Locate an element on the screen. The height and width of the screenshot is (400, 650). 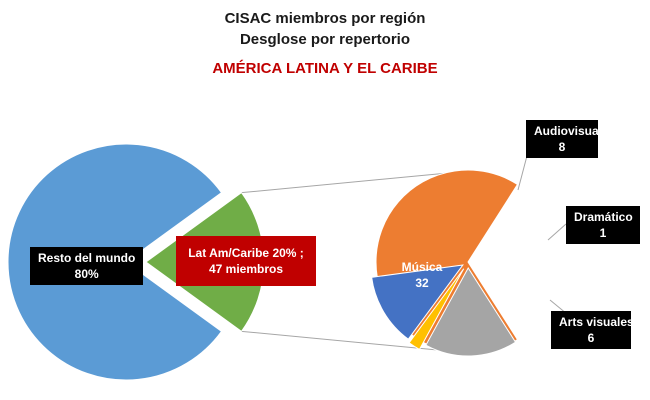
label-latam: Lat Am/Caribe 20% ; 47 miembros is located at coordinates (246, 261).